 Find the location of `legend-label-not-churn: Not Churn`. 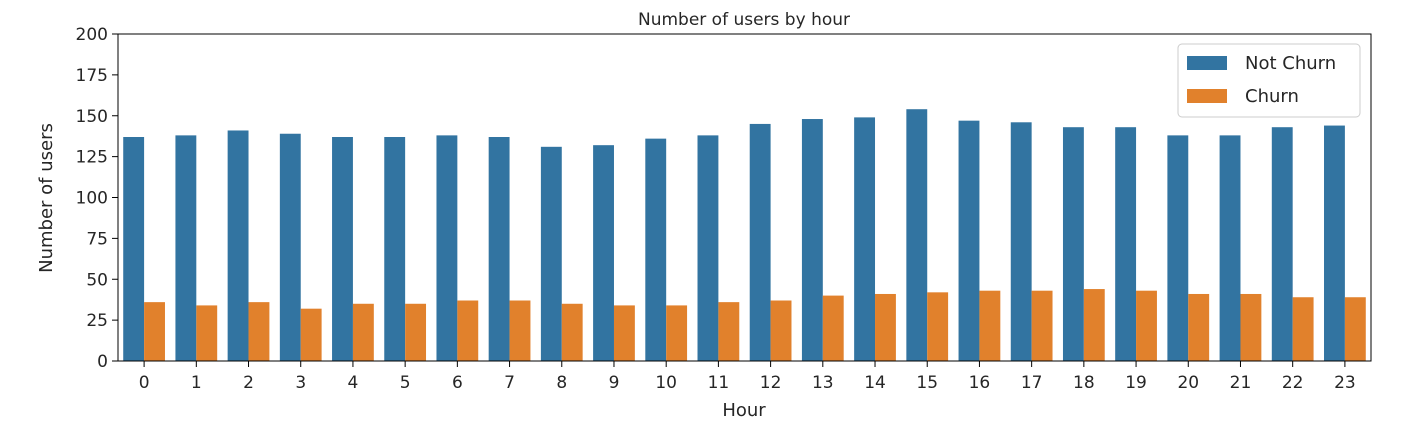

legend-label-not-churn: Not Churn is located at coordinates (1290, 63).